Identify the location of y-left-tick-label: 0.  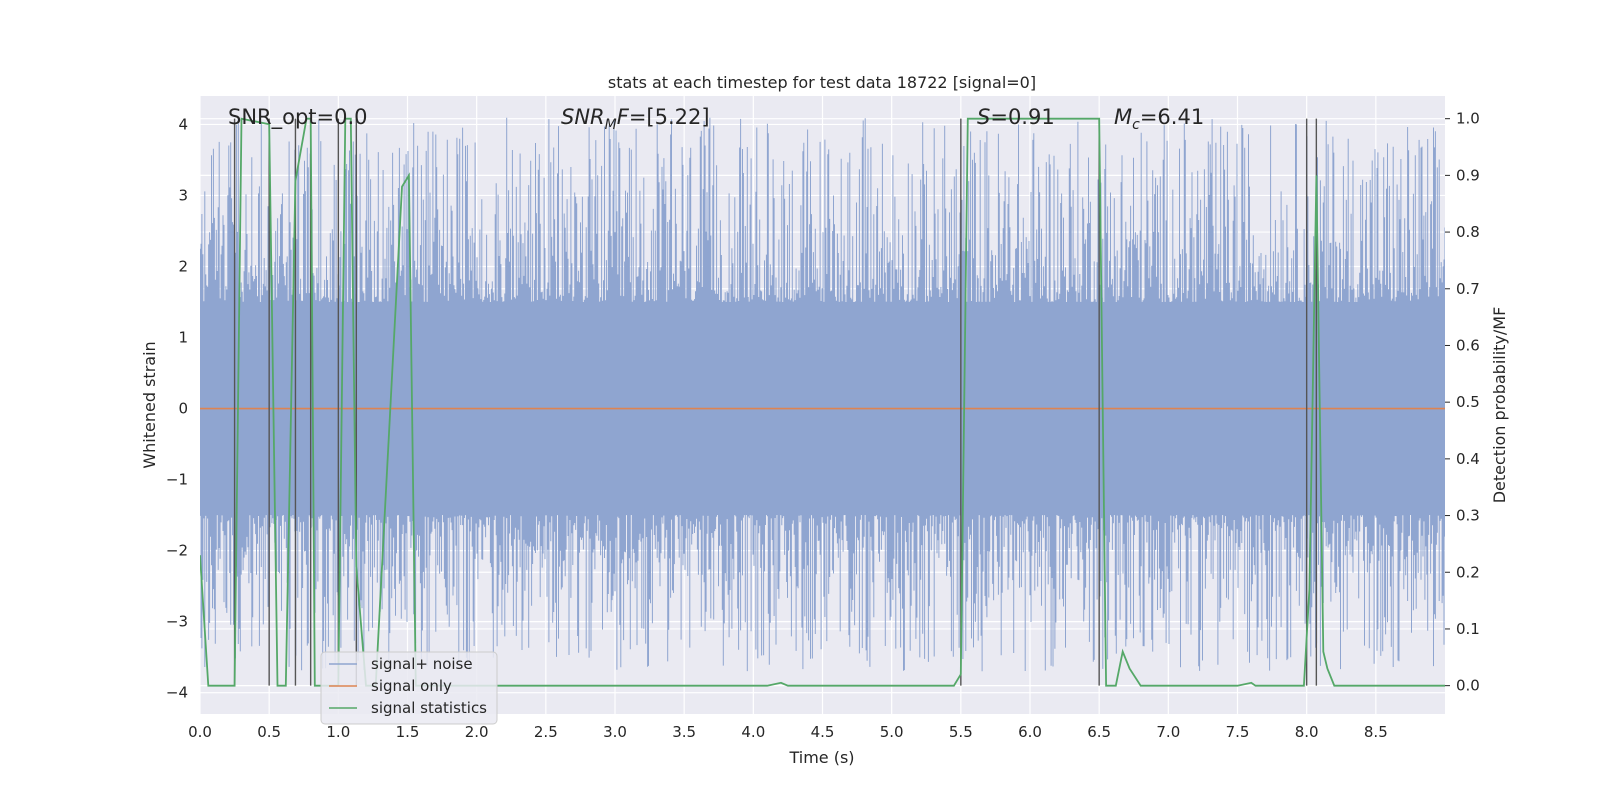
(183, 409).